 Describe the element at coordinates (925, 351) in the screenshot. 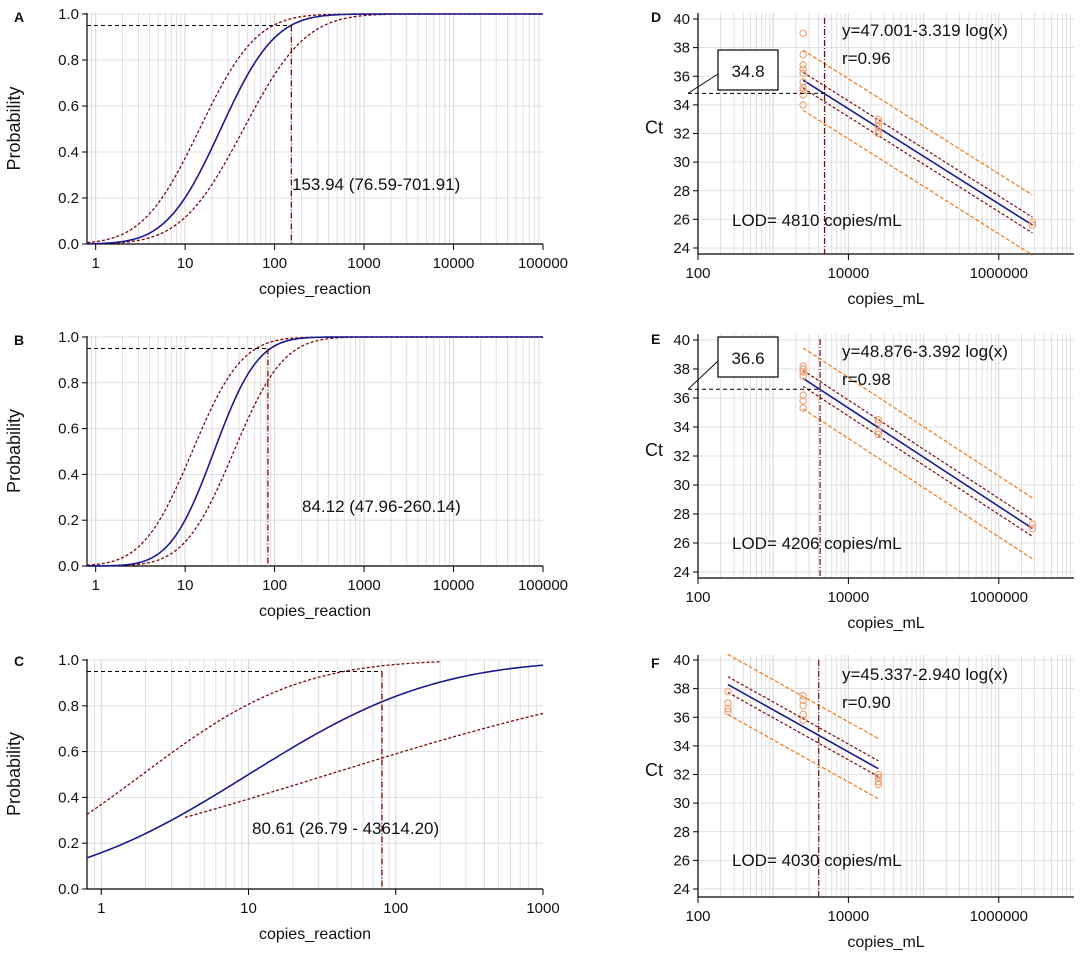

I see `regression-equation: y=48.876-3.392 log(x)` at that location.